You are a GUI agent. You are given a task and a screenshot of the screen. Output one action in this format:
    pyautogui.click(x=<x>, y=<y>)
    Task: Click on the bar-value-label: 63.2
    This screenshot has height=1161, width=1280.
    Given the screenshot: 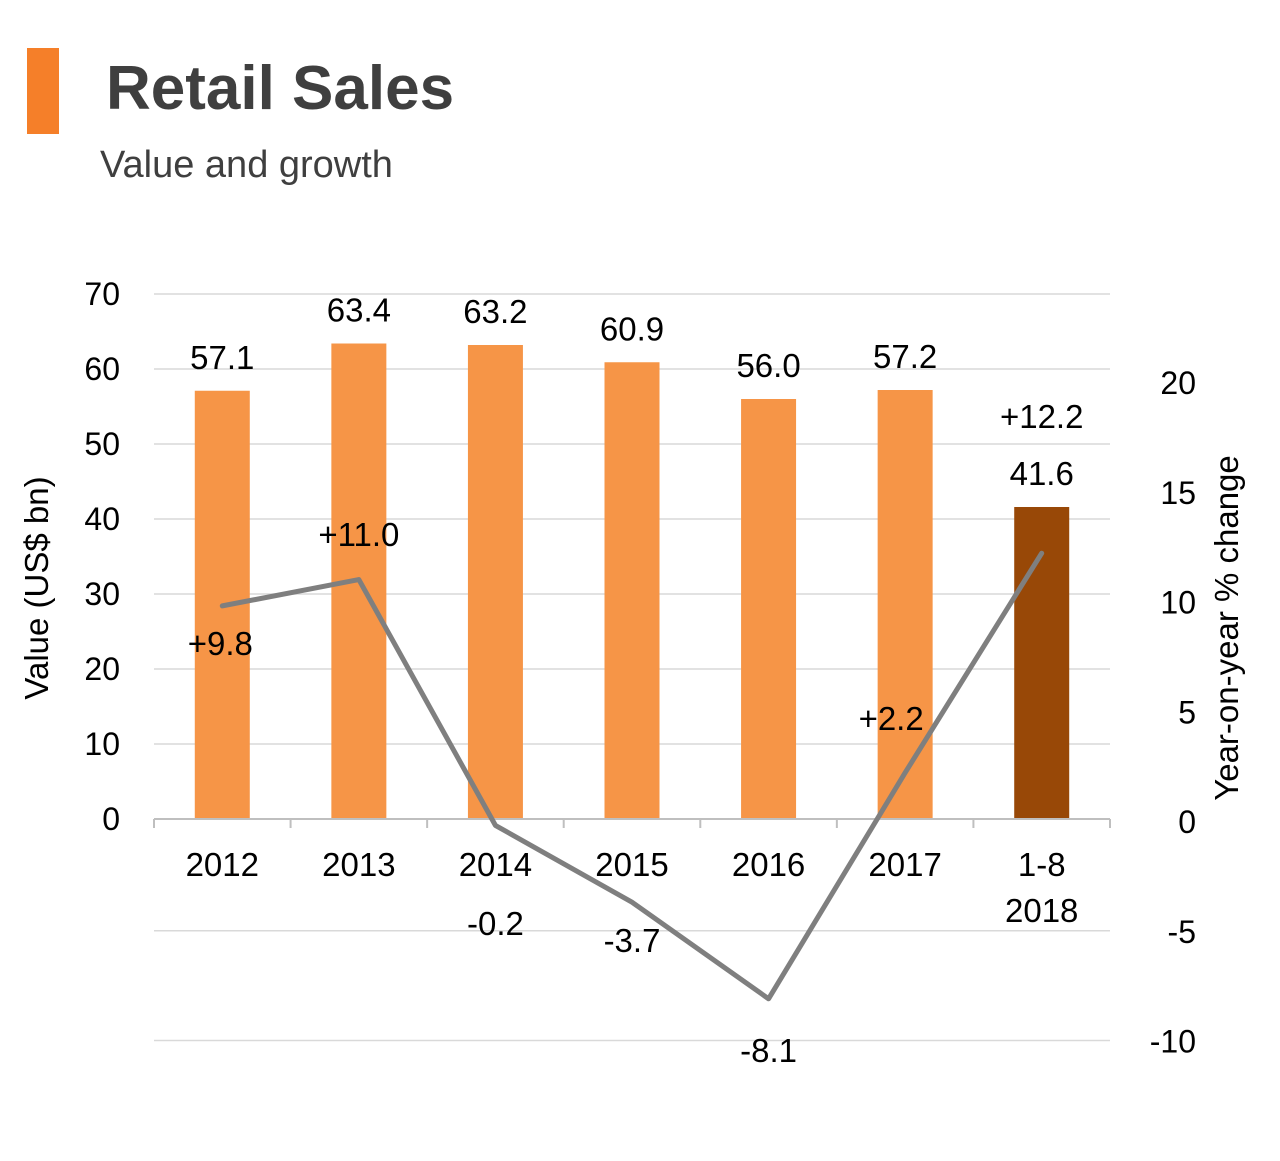 What is the action you would take?
    pyautogui.click(x=495, y=311)
    